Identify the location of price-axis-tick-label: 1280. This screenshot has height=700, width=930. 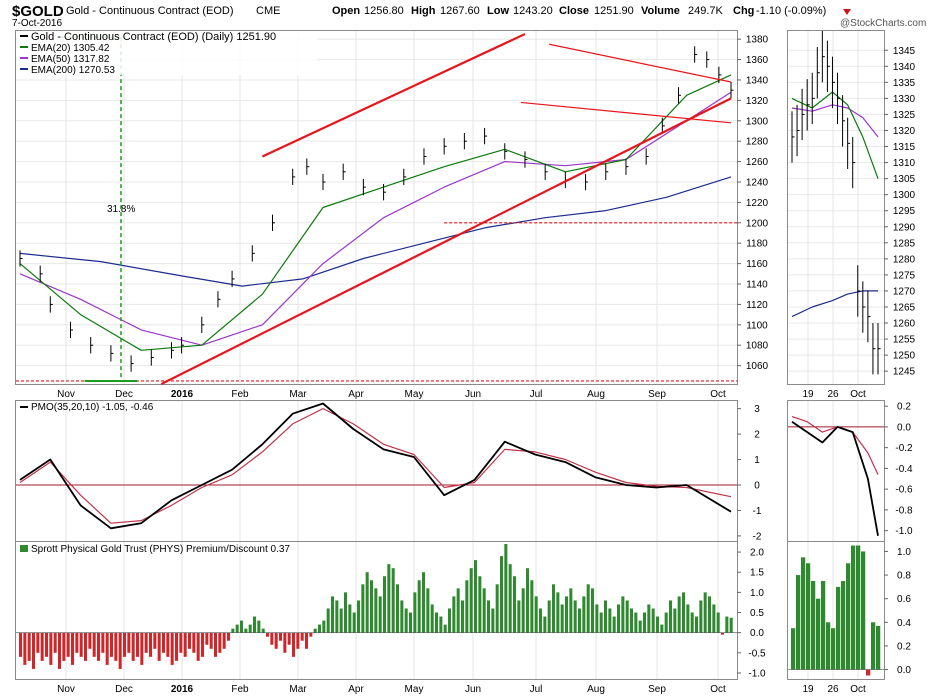
(757, 142).